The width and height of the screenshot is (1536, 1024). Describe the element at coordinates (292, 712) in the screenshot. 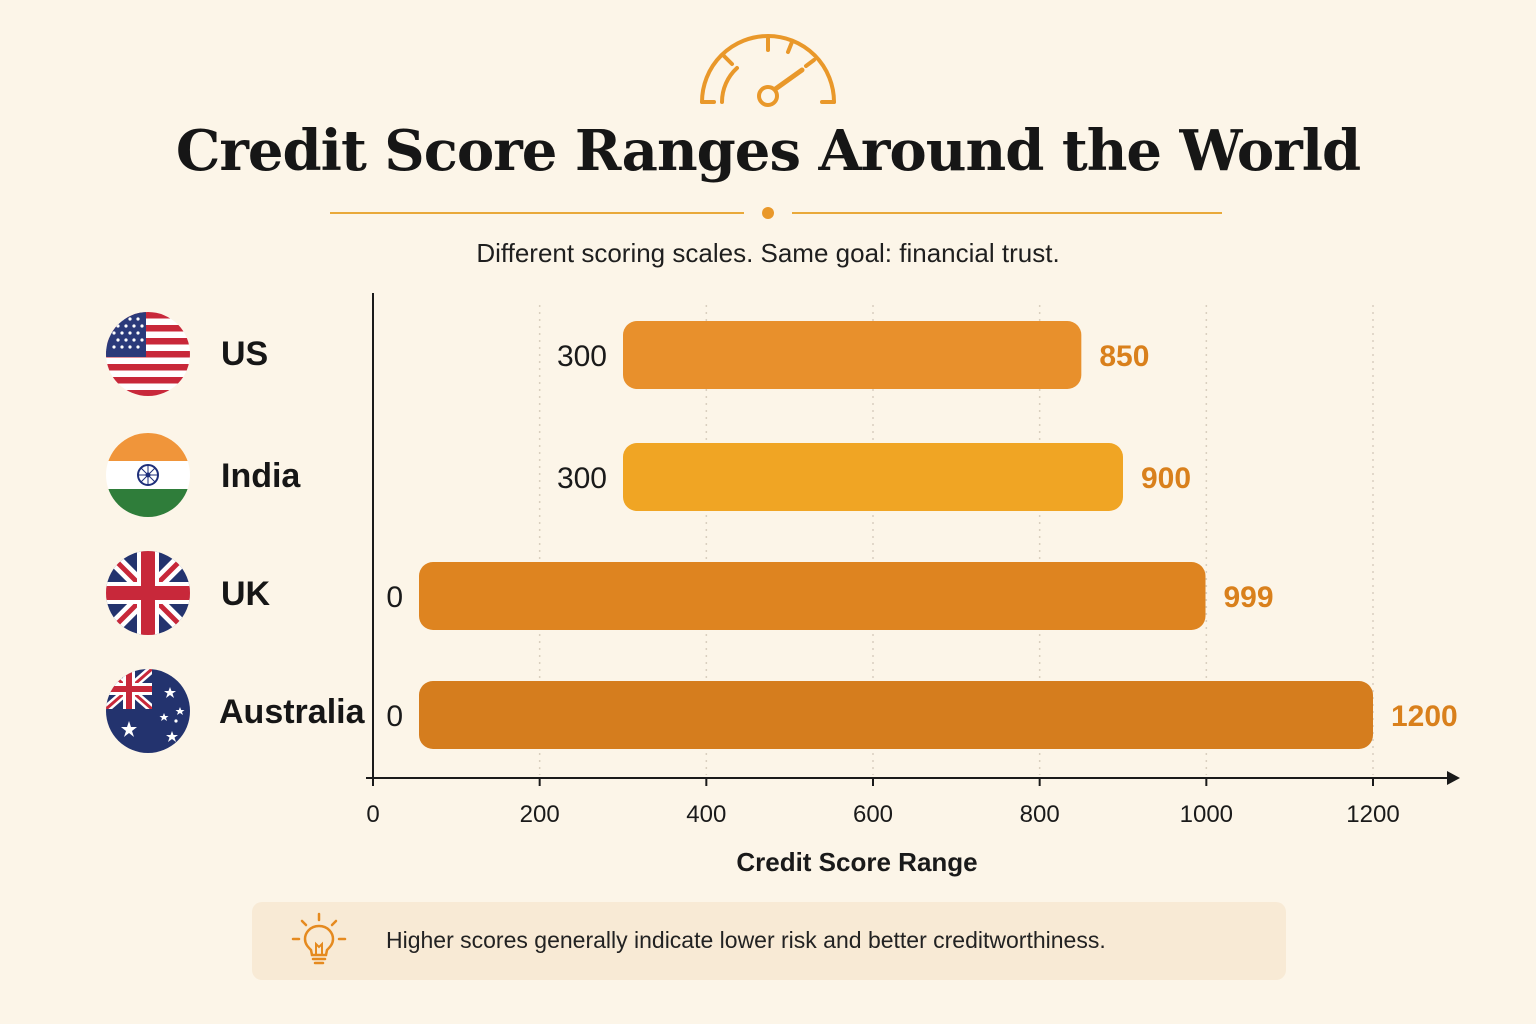

I see `row-label-australia: Australia` at that location.